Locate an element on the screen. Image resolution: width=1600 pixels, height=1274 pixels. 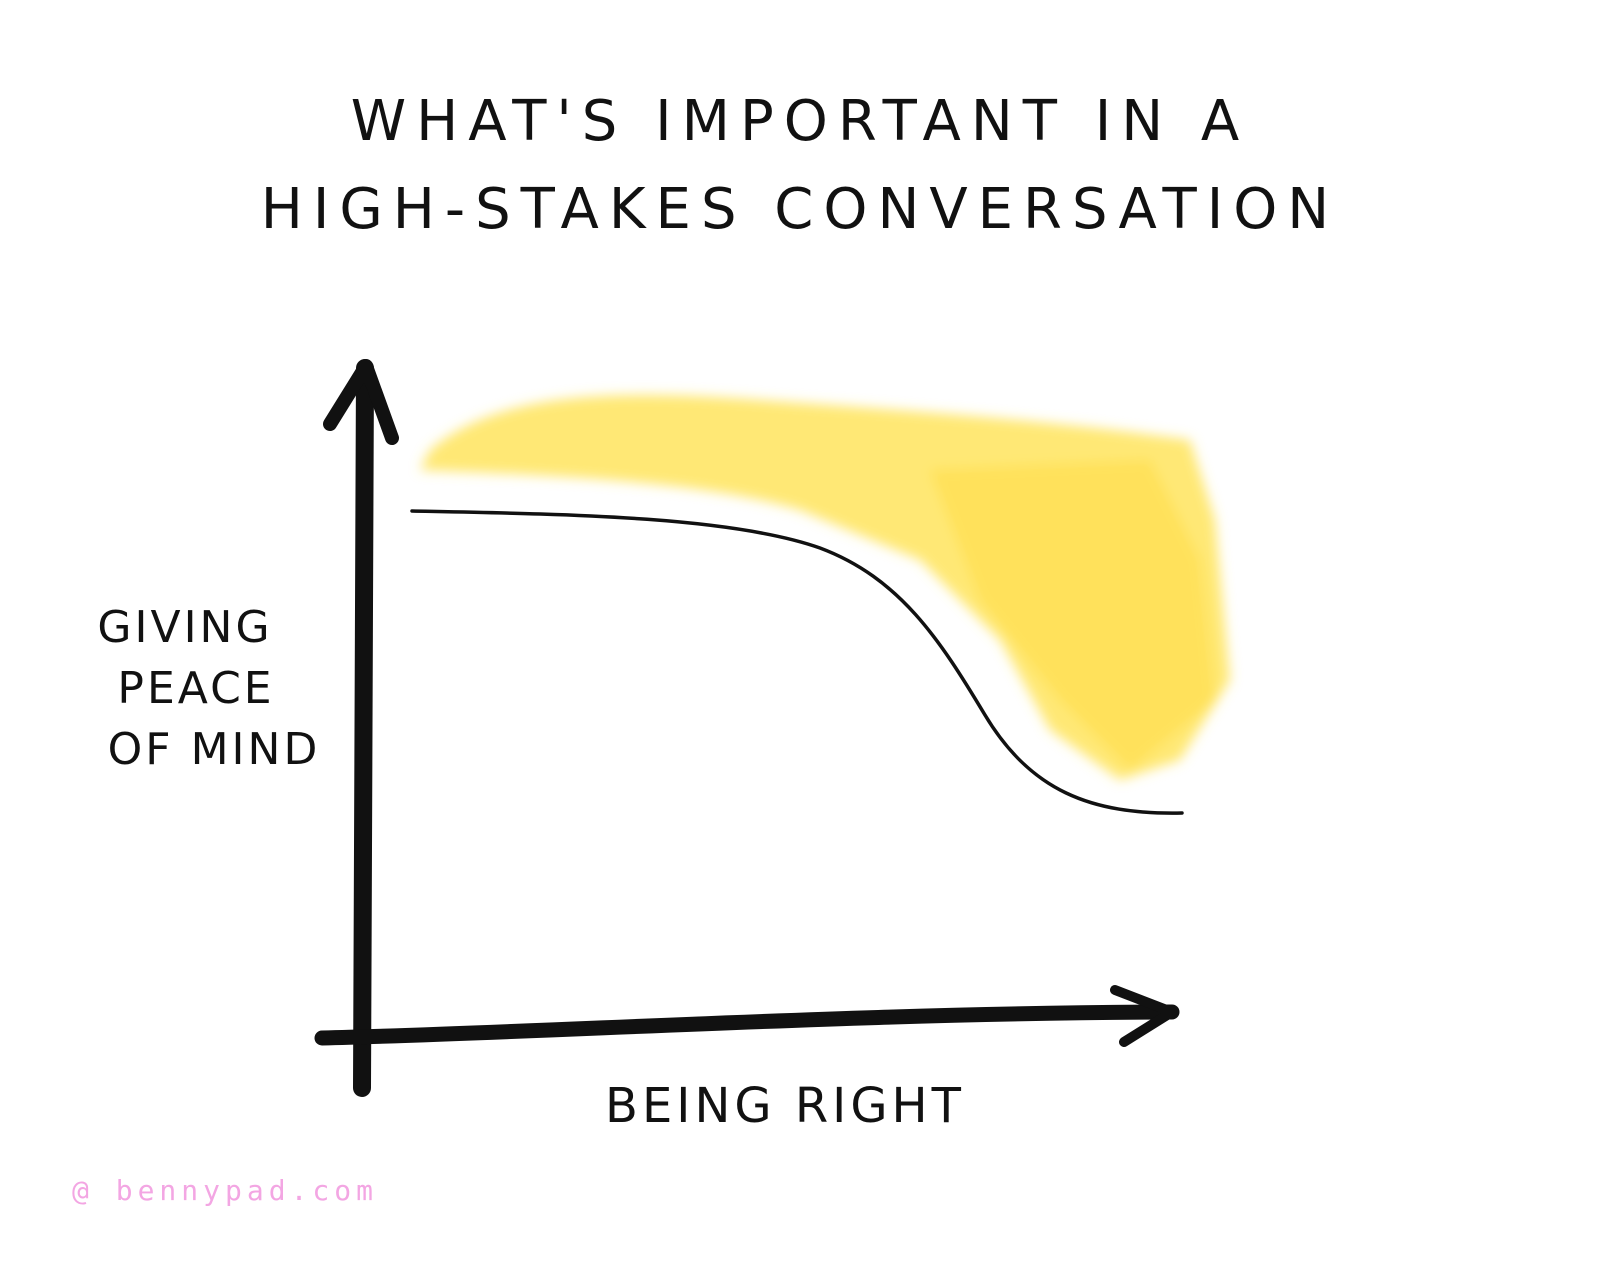
y-label-line-1: GIVING is located at coordinates (184, 627).